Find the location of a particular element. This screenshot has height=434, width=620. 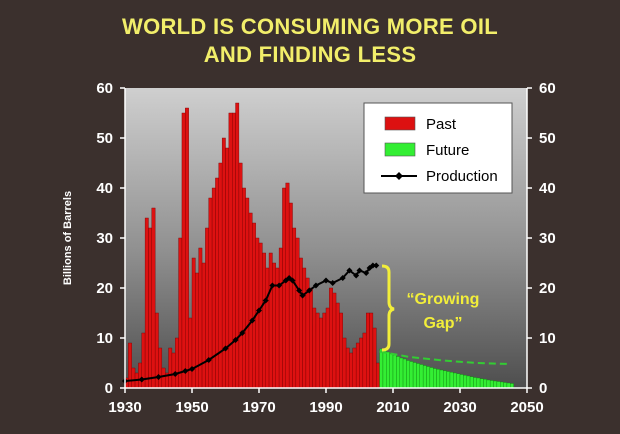

past-bar-2003 is located at coordinates (371, 350).